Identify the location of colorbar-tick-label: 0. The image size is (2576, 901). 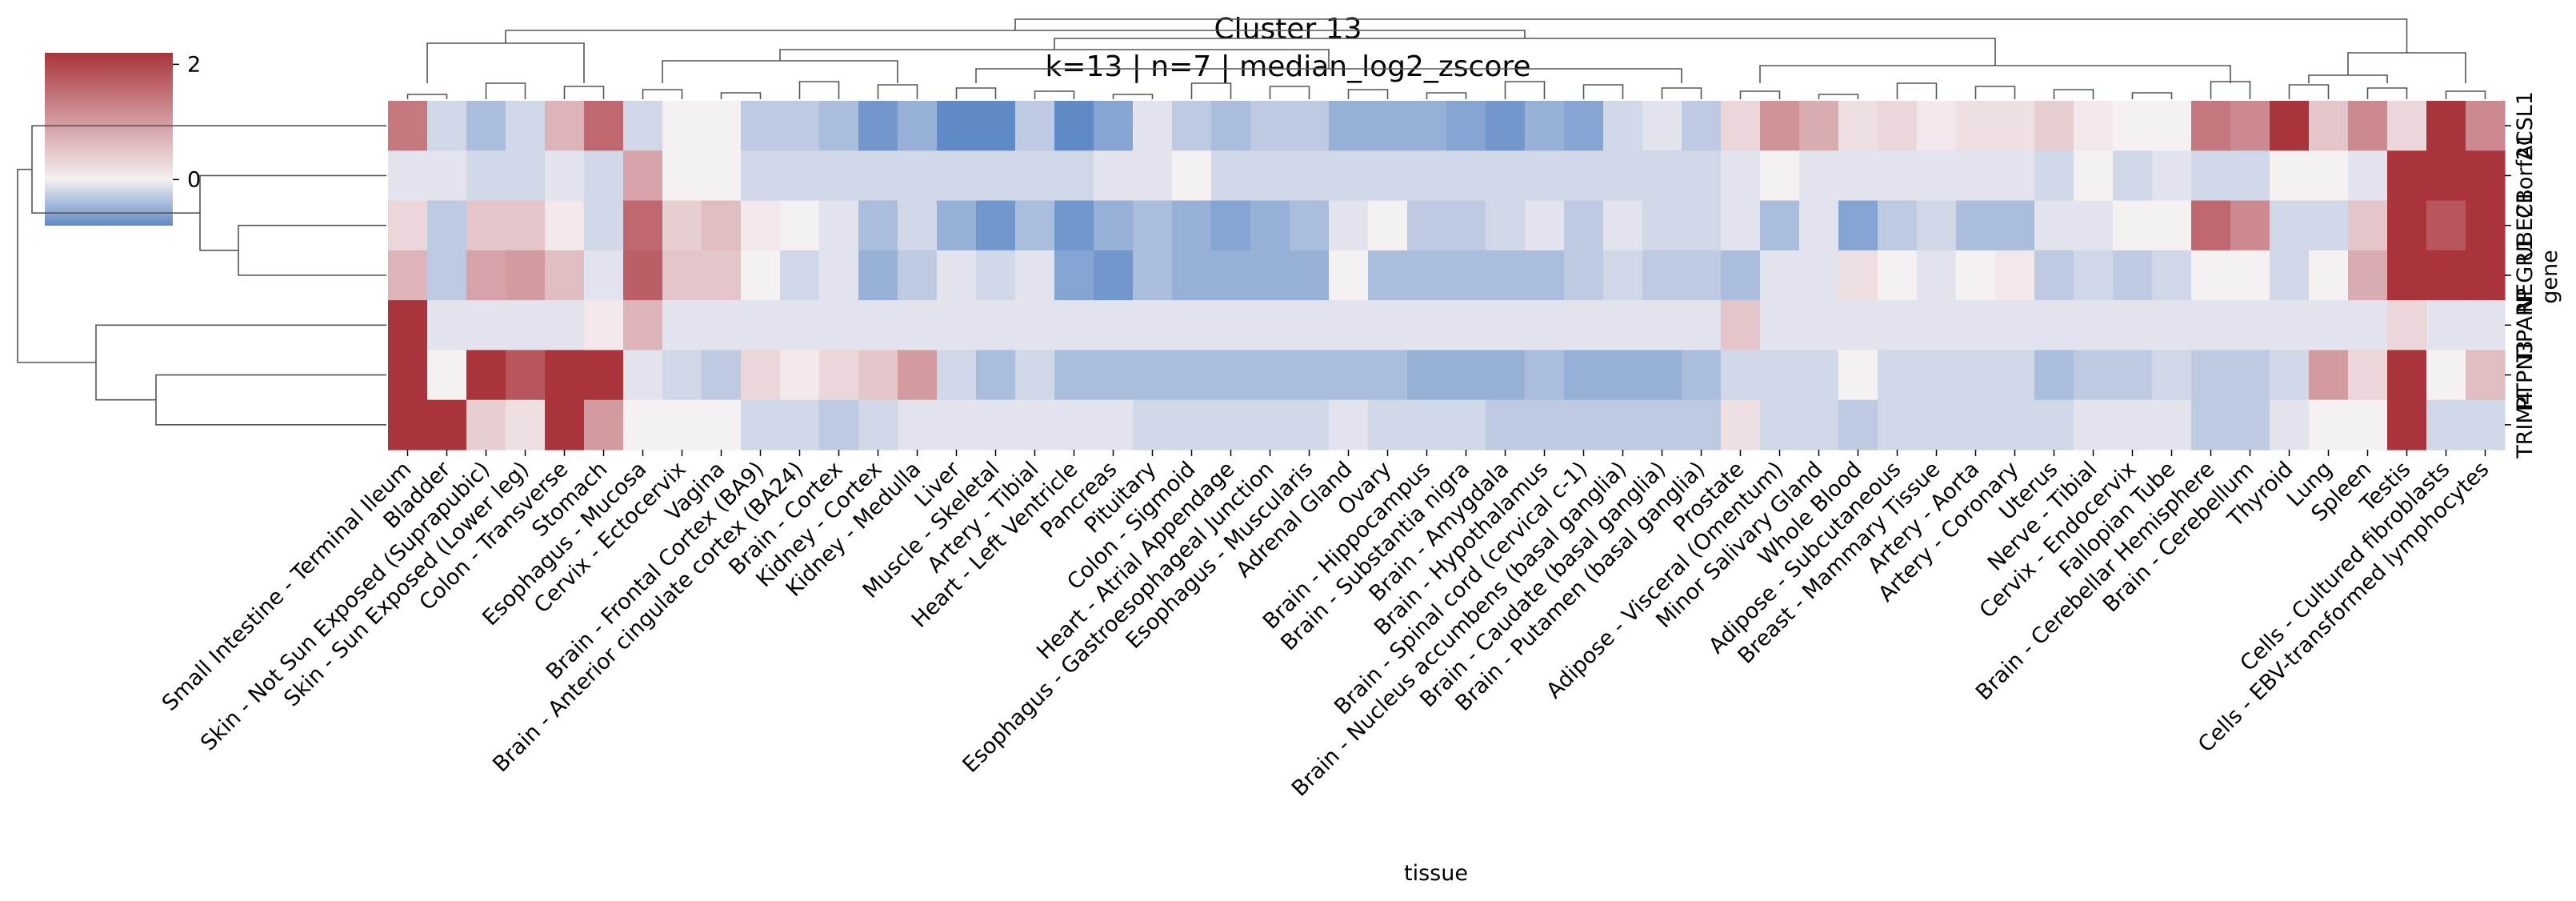
(194, 179).